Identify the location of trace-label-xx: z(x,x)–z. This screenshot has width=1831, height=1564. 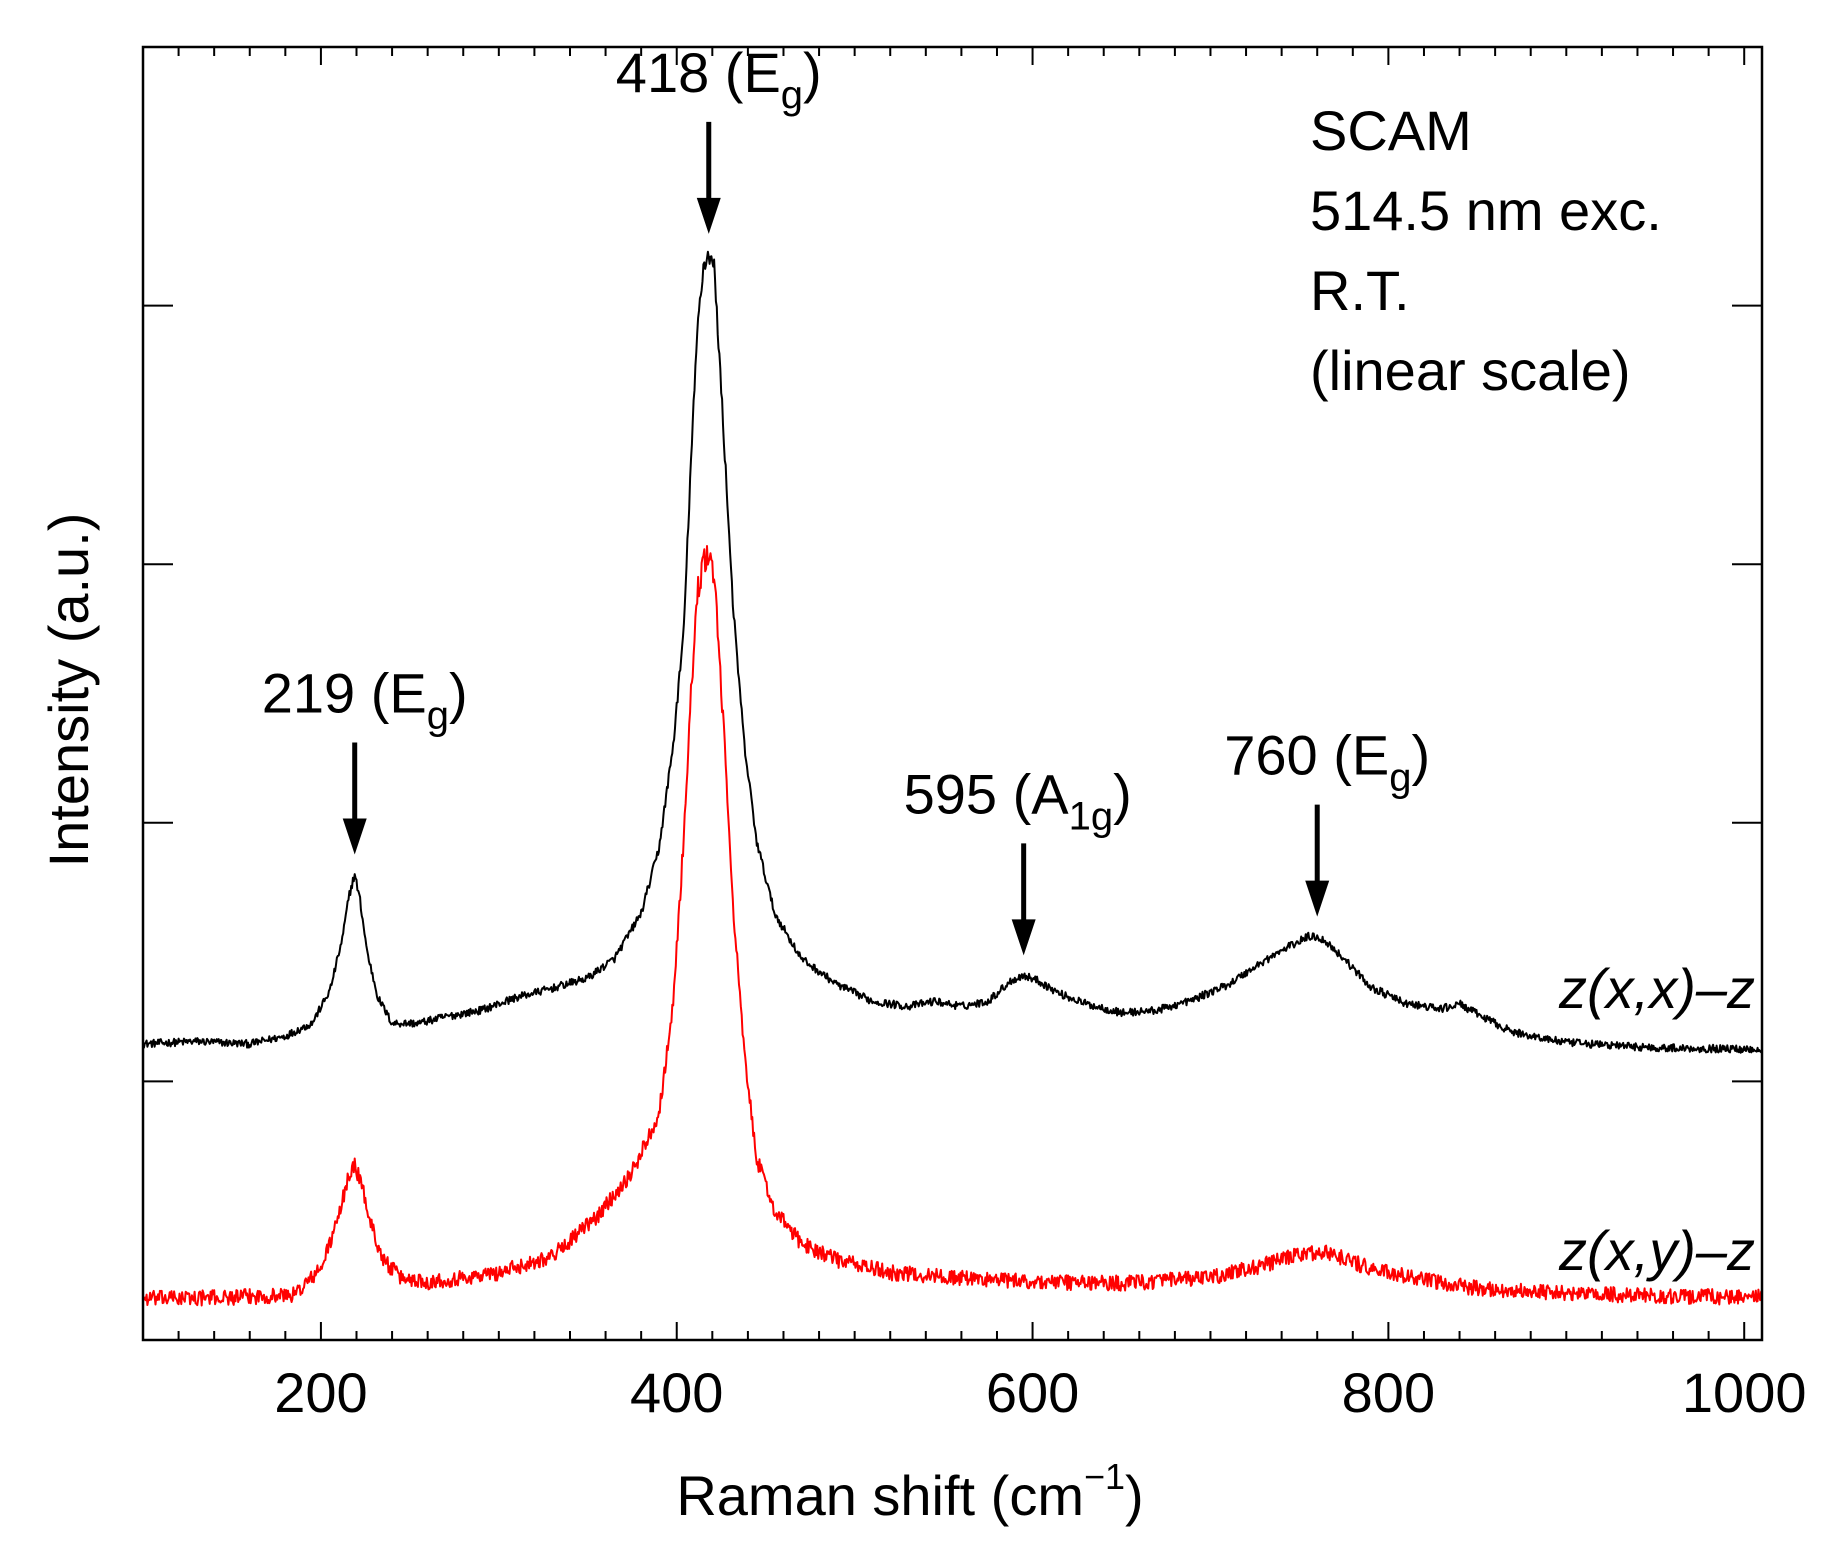
(1656, 988).